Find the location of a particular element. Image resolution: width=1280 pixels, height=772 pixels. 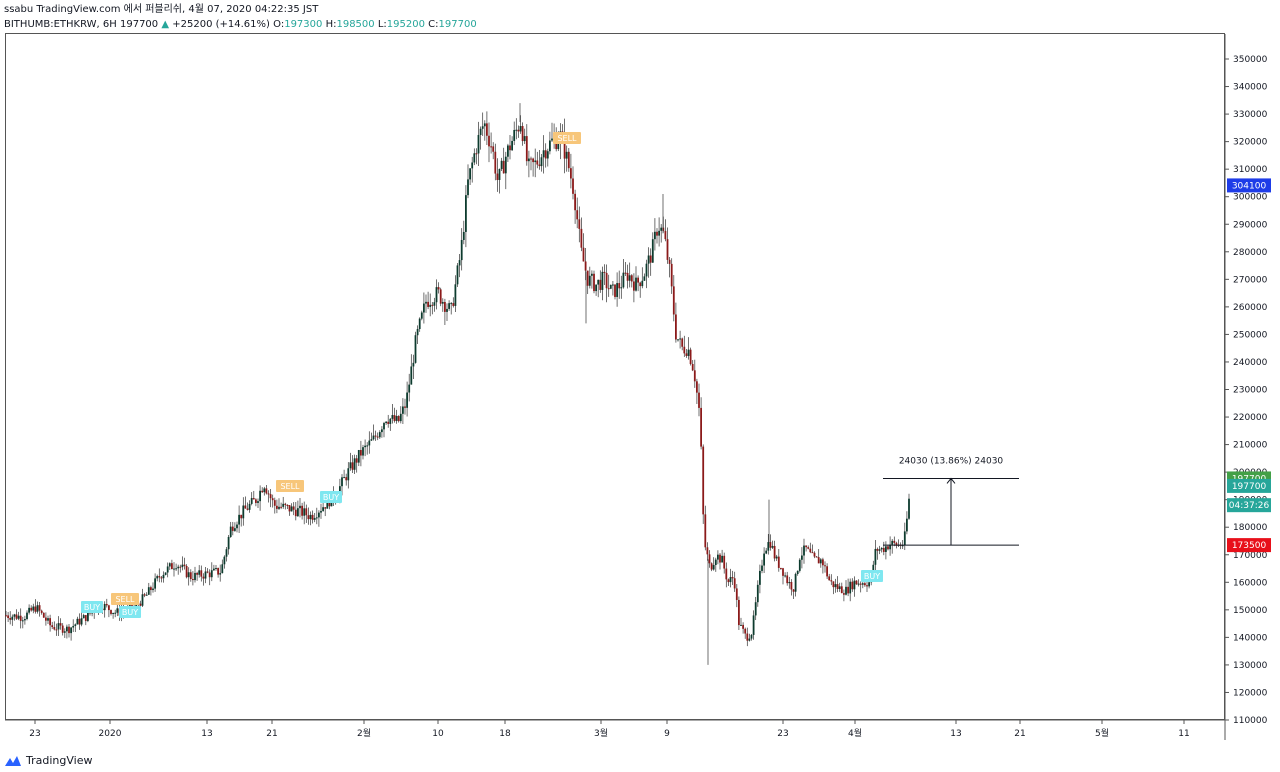

x-tick-label: 11 is located at coordinates (1183, 734).